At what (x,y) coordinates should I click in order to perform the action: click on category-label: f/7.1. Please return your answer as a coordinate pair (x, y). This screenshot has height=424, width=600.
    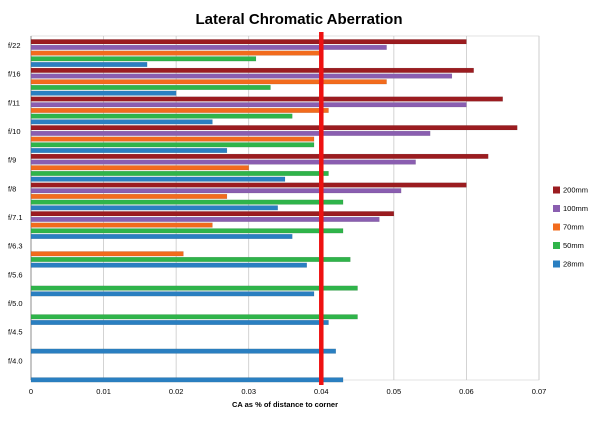
    Looking at the image, I should click on (15, 217).